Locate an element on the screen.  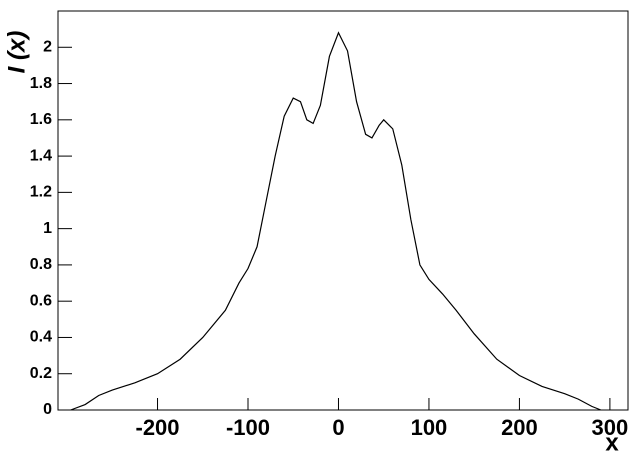
x-tick-label: -200 is located at coordinates (158, 427).